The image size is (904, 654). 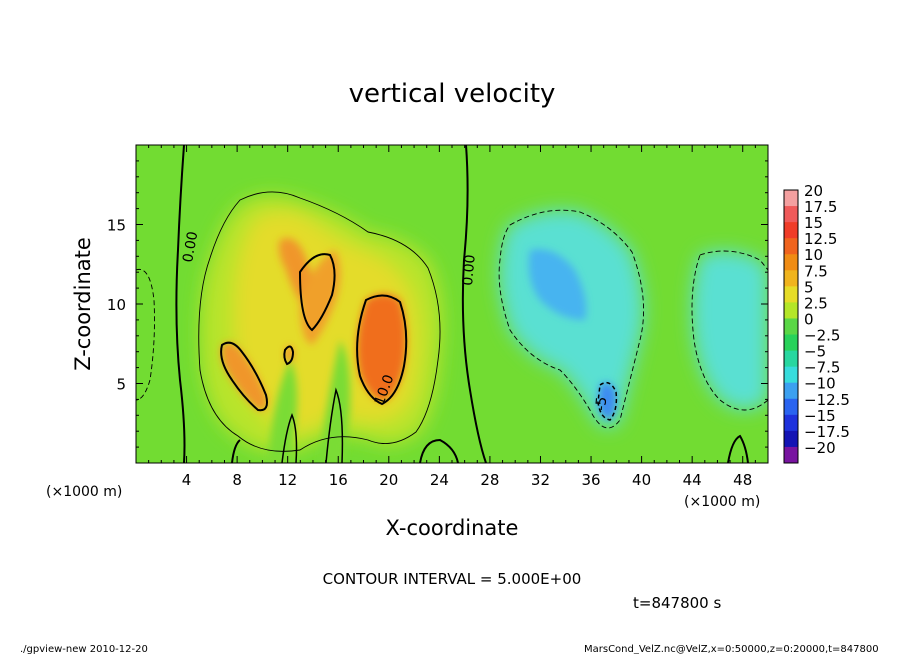 I want to click on y-axis-label: Z-coordinate, so click(x=83, y=304).